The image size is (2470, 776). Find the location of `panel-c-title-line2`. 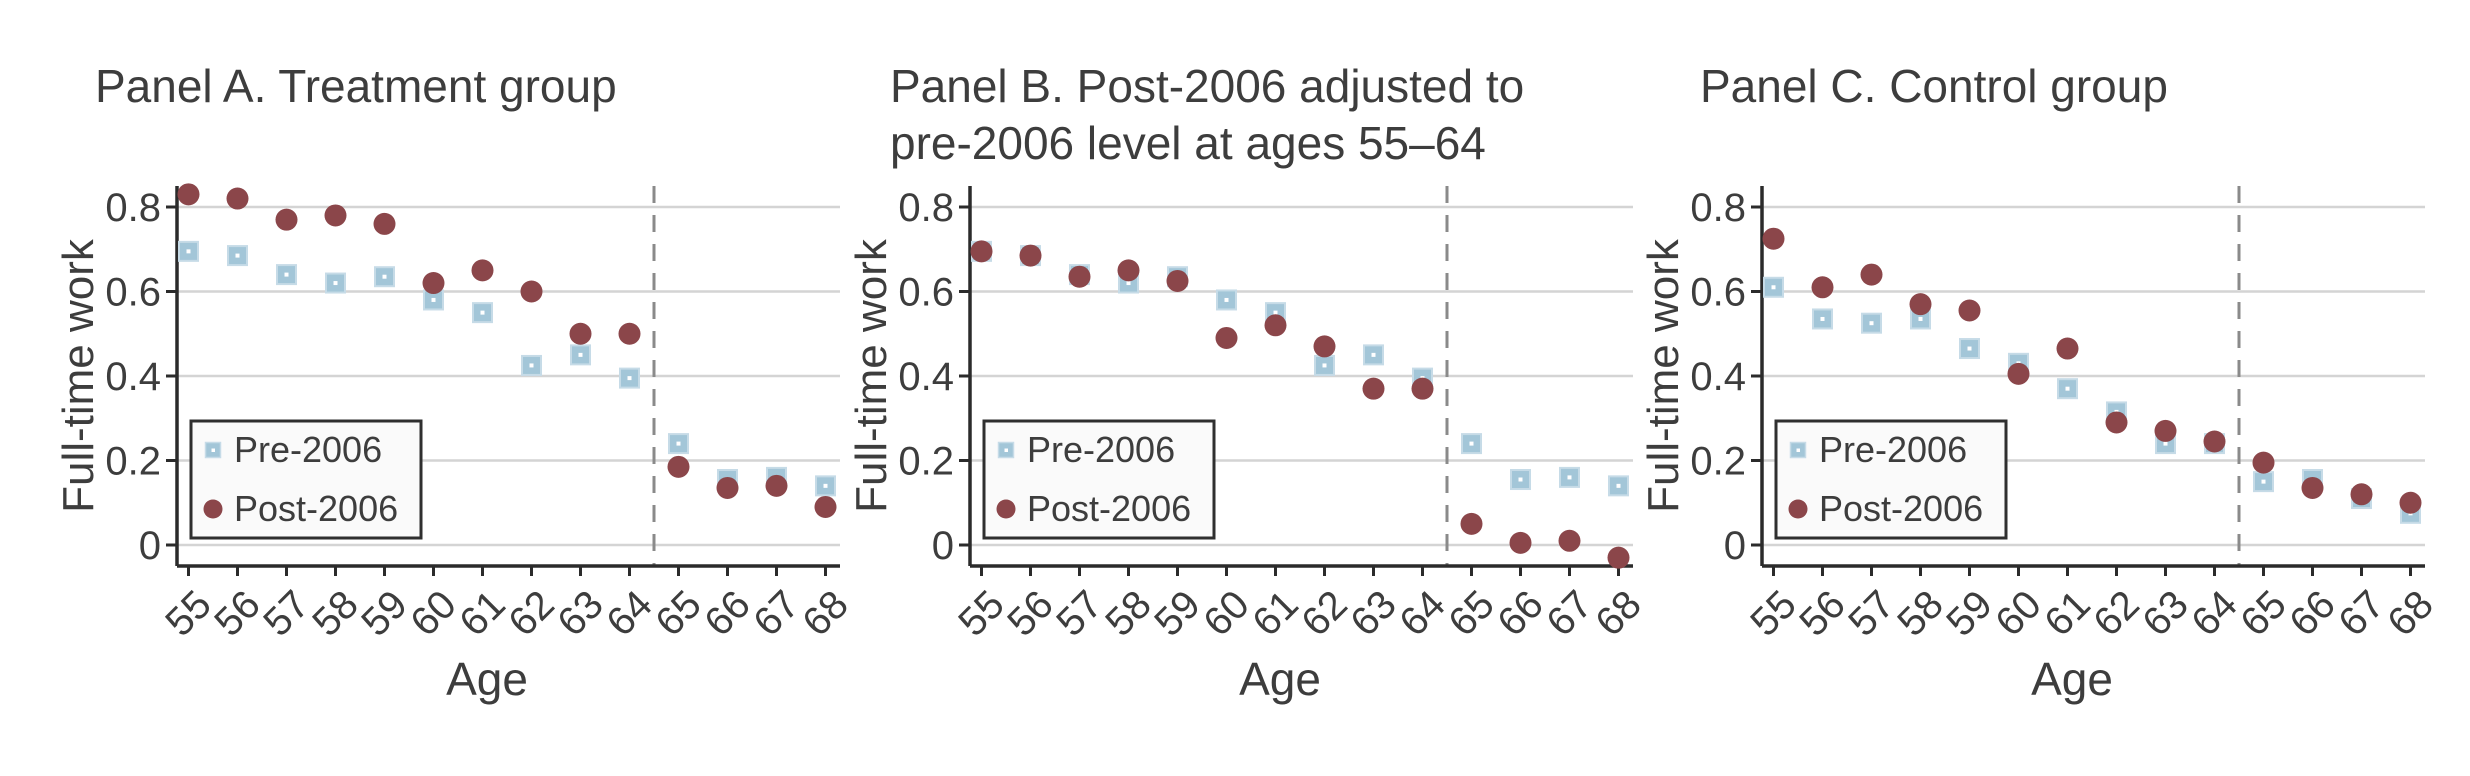

panel-c-title-line2 is located at coordinates (1934, 115).